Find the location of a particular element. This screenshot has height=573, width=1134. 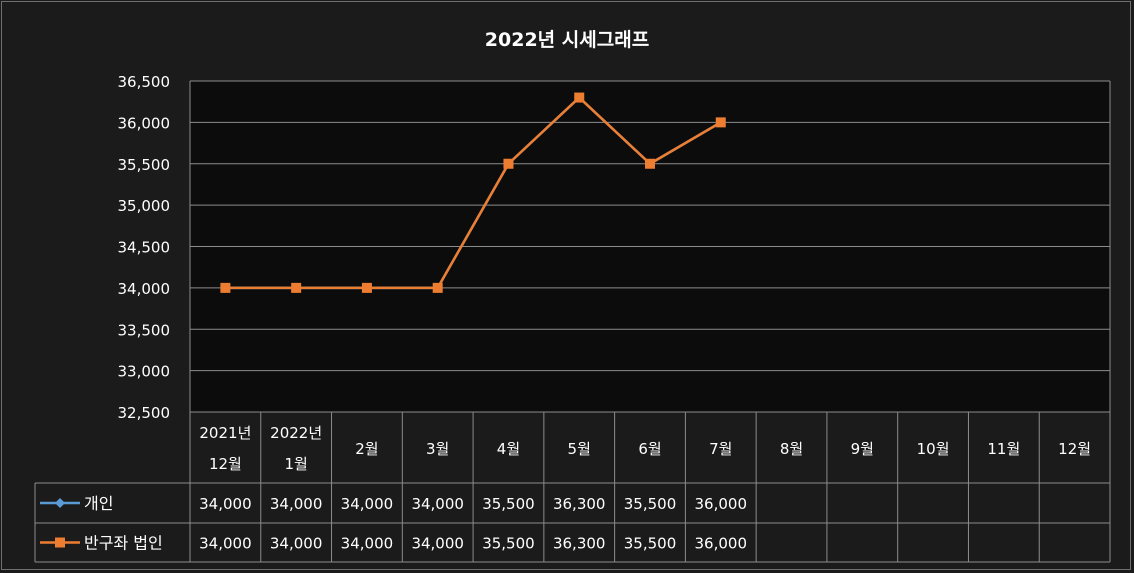

series-line is located at coordinates (473, 193).